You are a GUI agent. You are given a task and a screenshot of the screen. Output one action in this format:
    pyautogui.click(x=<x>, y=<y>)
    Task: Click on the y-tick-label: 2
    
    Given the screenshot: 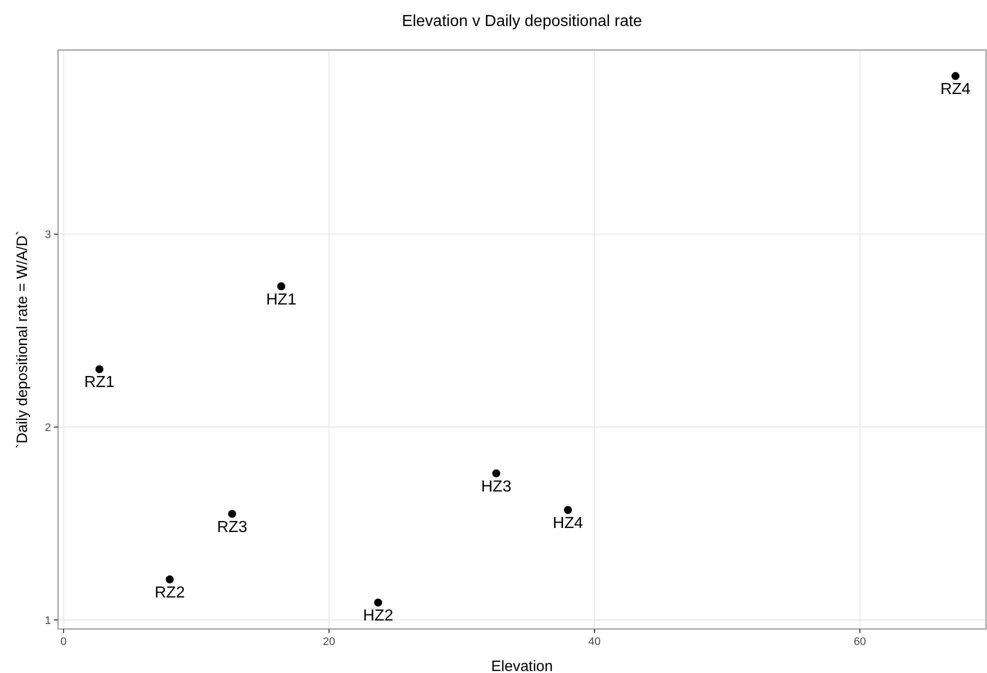 What is the action you would take?
    pyautogui.click(x=47, y=428)
    